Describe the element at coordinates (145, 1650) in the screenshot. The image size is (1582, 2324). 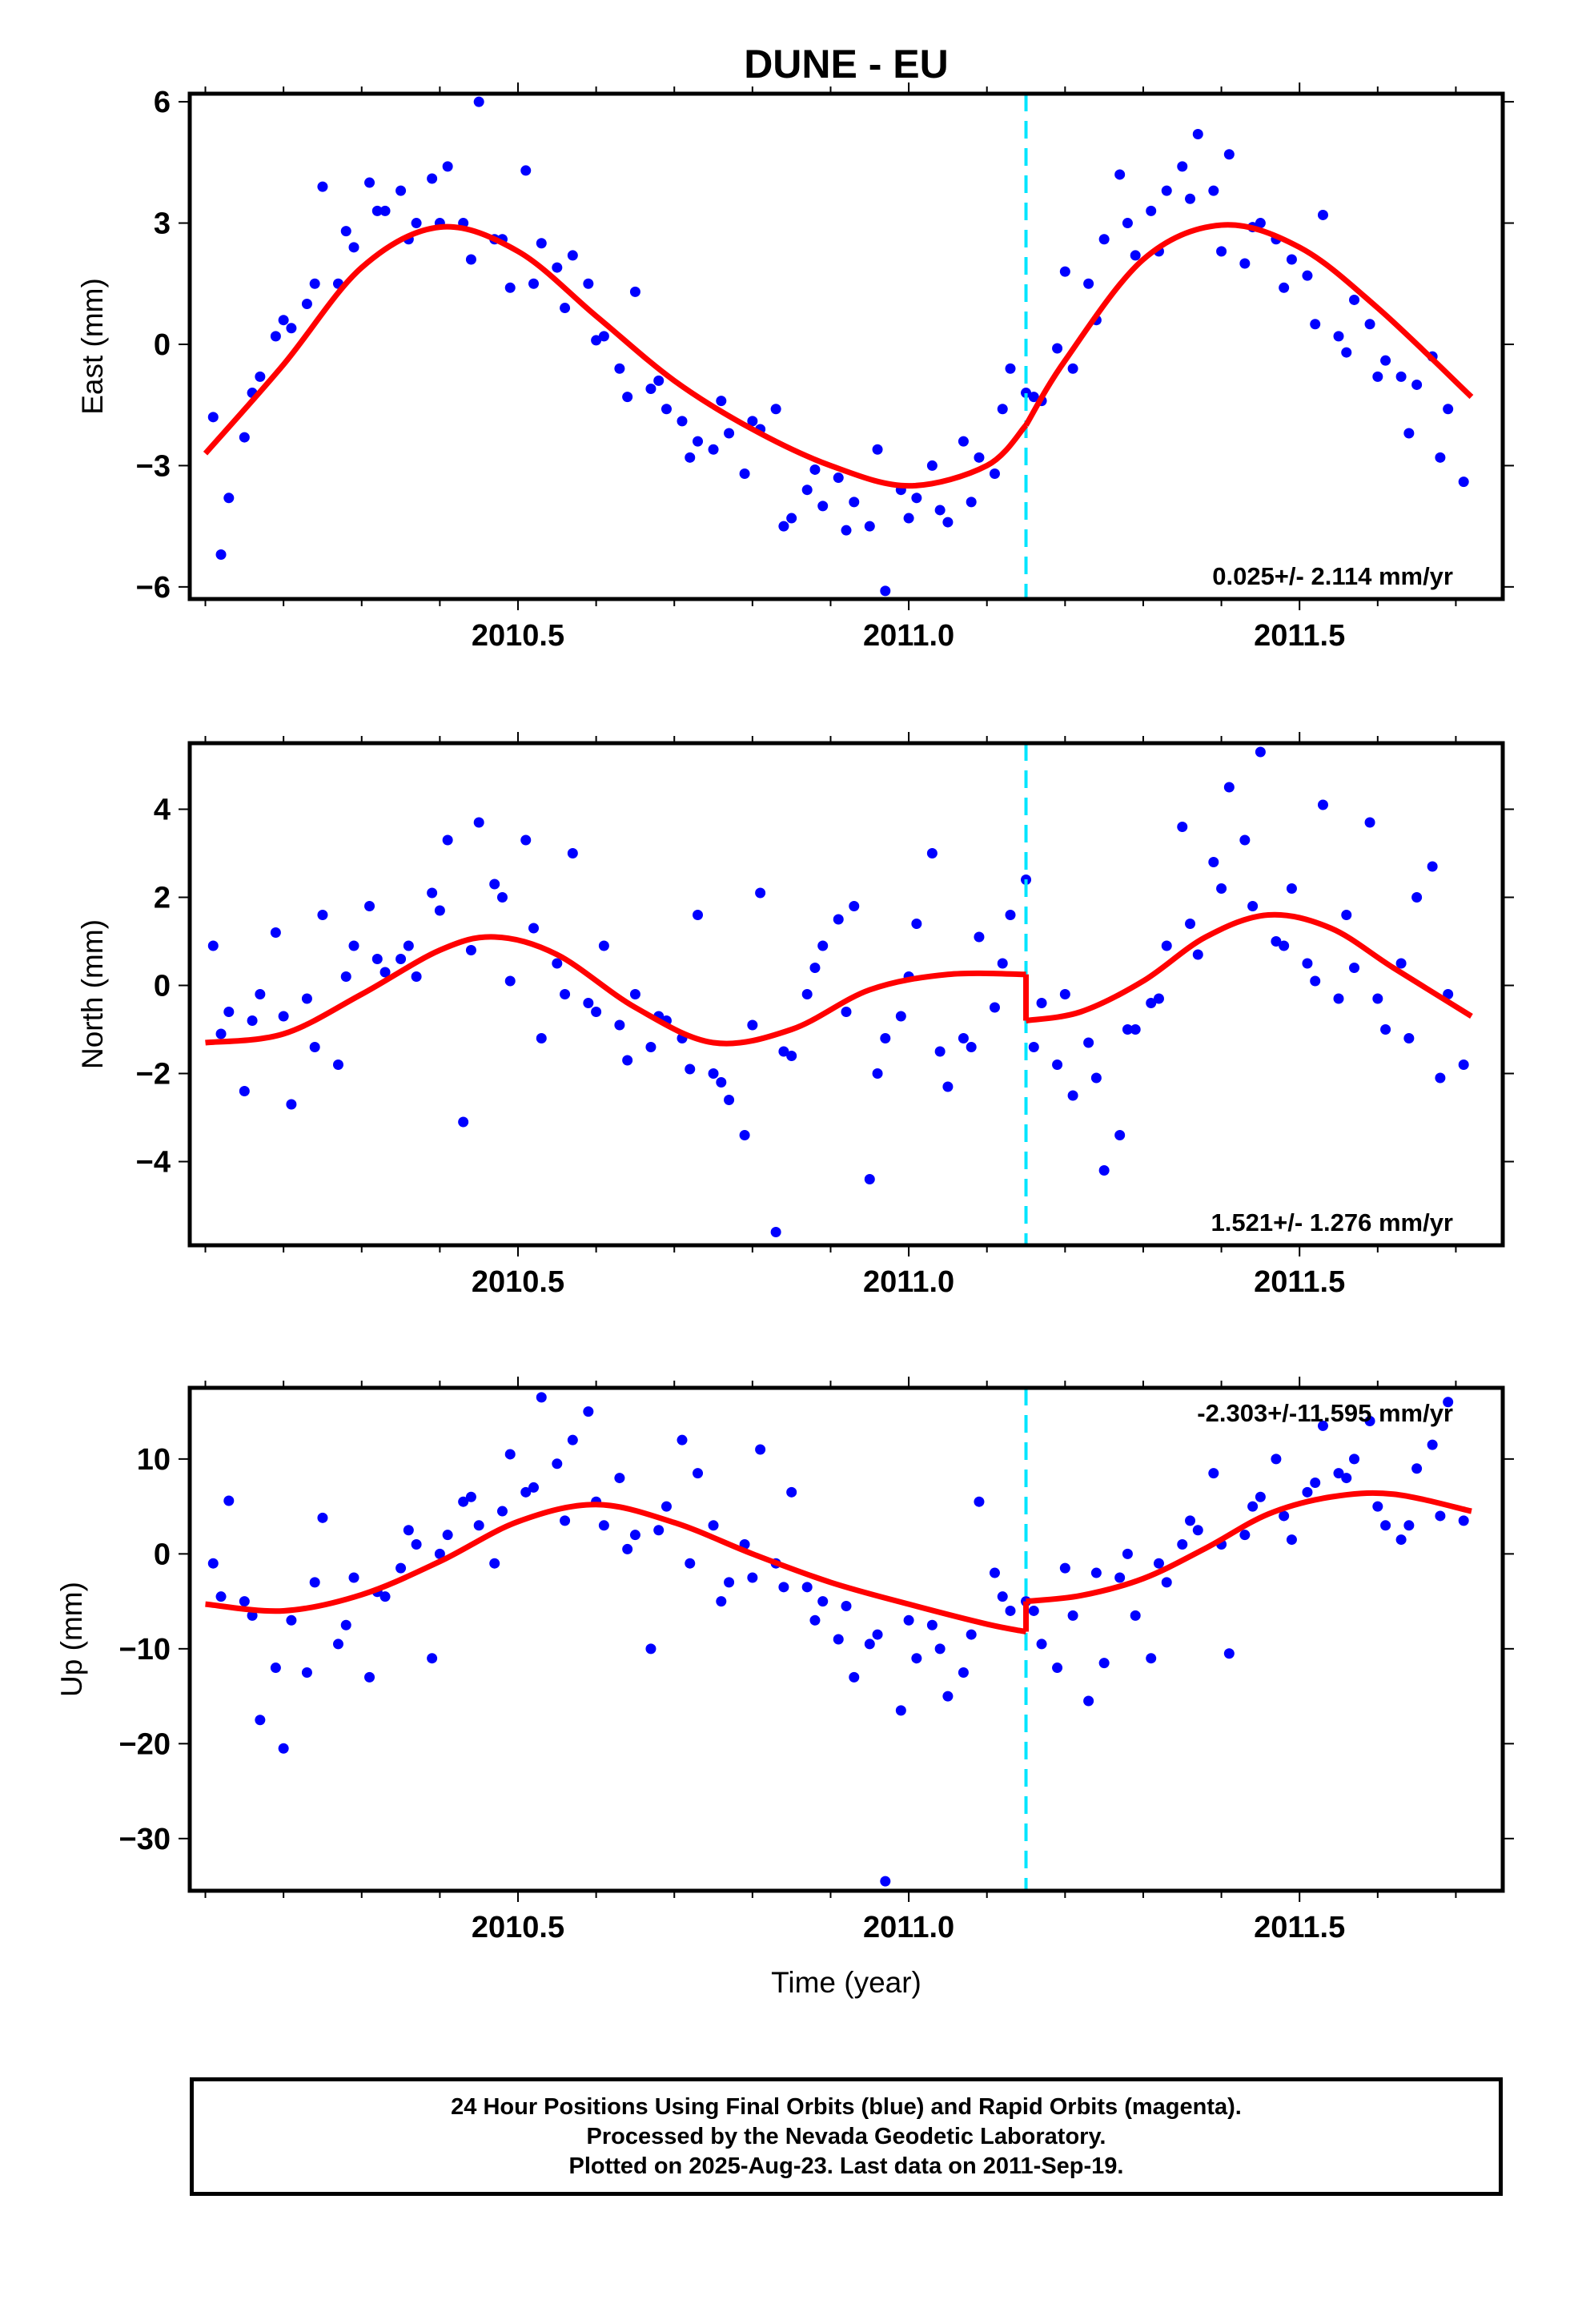
I see `y-tick-label: −10` at that location.